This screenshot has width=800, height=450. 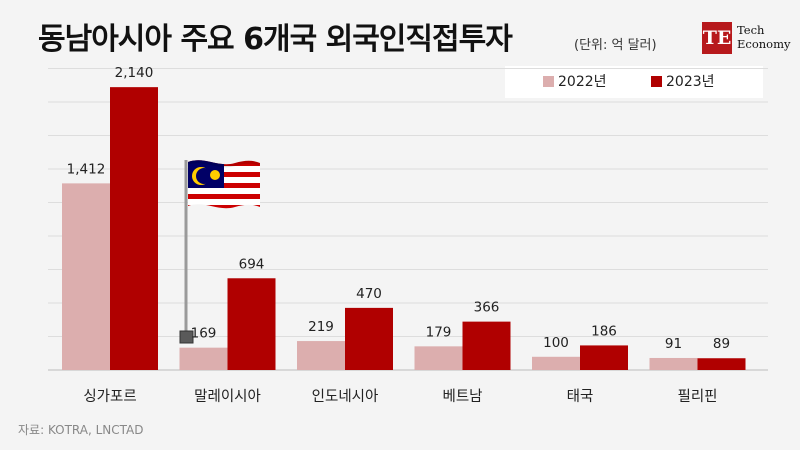 I want to click on value-label-2023-1: 694, so click(x=252, y=264).